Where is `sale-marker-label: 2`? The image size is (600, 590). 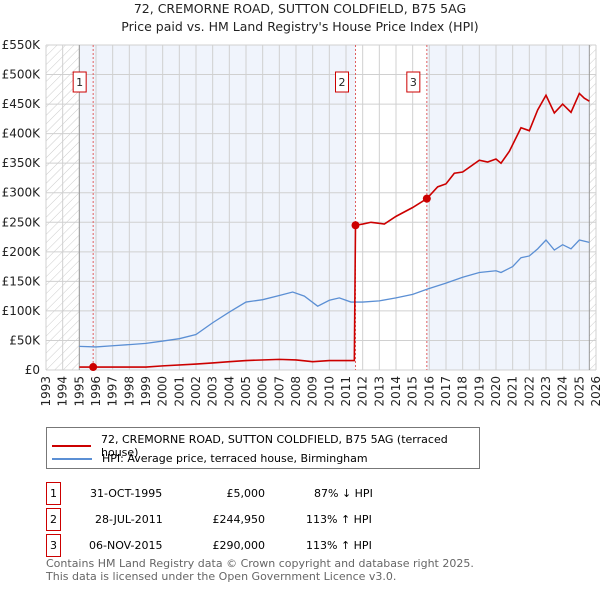
sale-marker-label: 2 is located at coordinates (342, 82).